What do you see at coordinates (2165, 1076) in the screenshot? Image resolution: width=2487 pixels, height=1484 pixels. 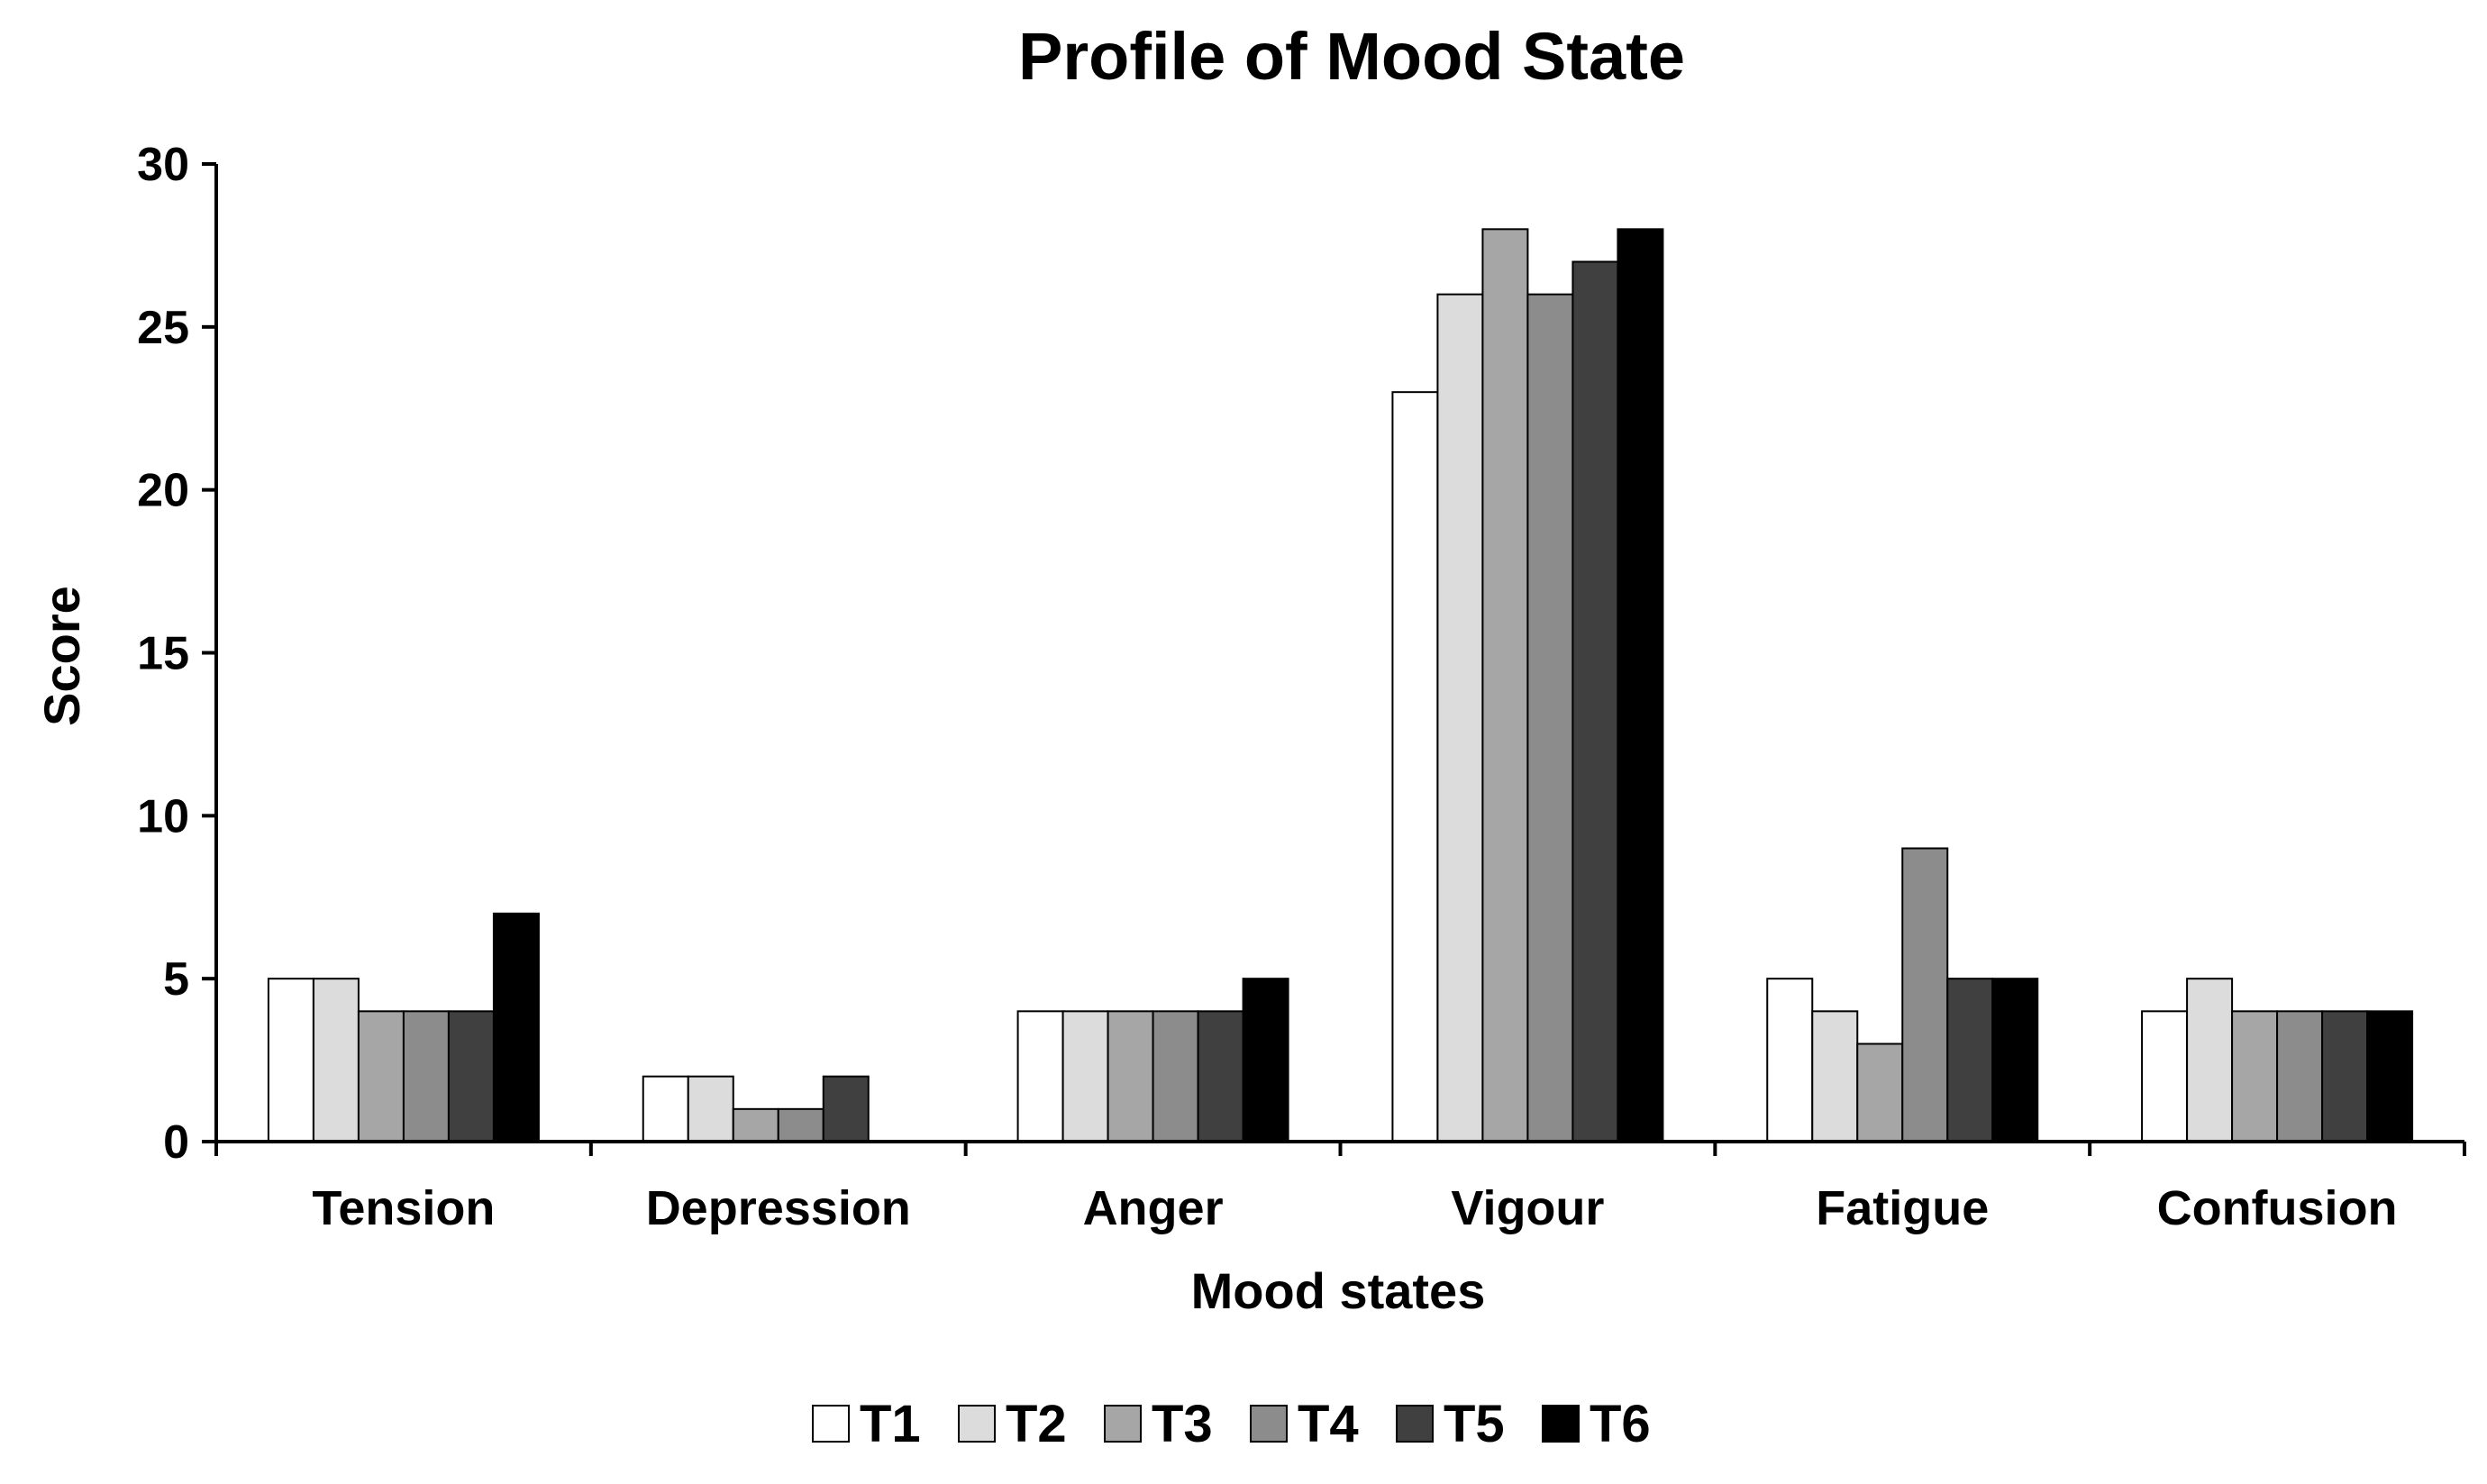 I see `bar-confusion-t1` at bounding box center [2165, 1076].